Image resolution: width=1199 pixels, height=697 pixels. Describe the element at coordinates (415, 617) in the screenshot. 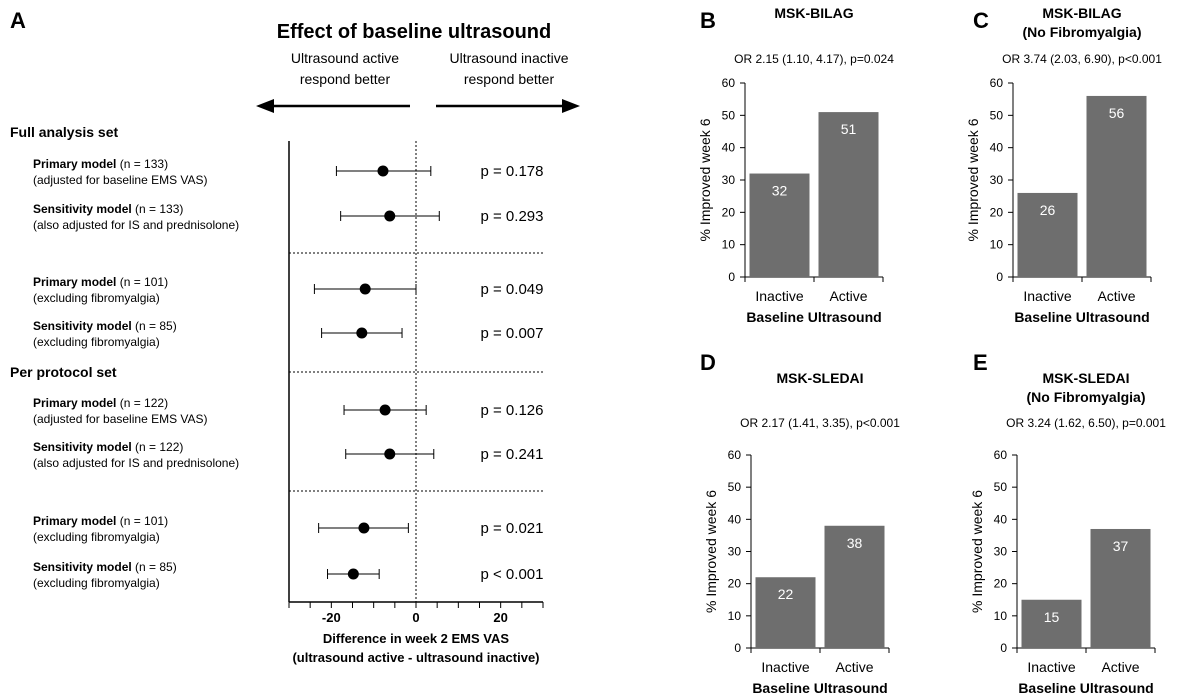

I see `x-tick-label: 0` at that location.